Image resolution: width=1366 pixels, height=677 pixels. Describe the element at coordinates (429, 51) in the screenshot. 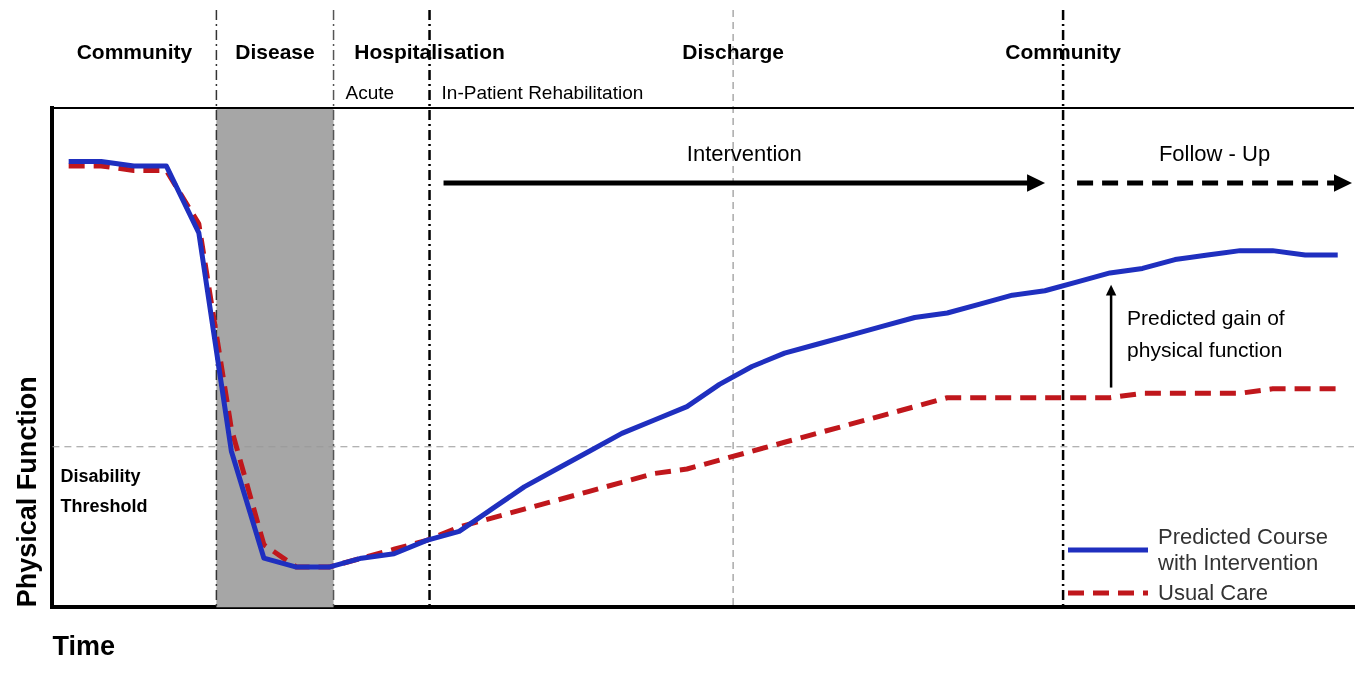

I see `text: Hospitalisation` at that location.